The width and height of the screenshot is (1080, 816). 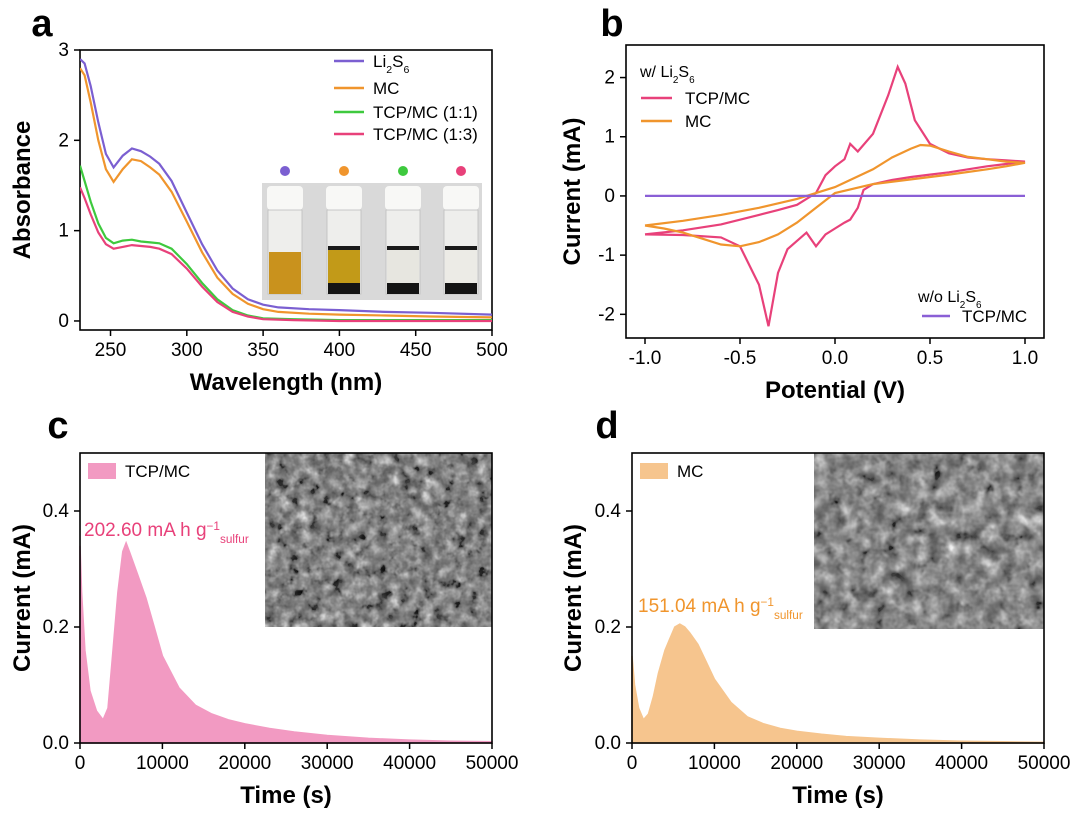 What do you see at coordinates (930, 358) in the screenshot?
I see `x-tick-label: 0.5` at bounding box center [930, 358].